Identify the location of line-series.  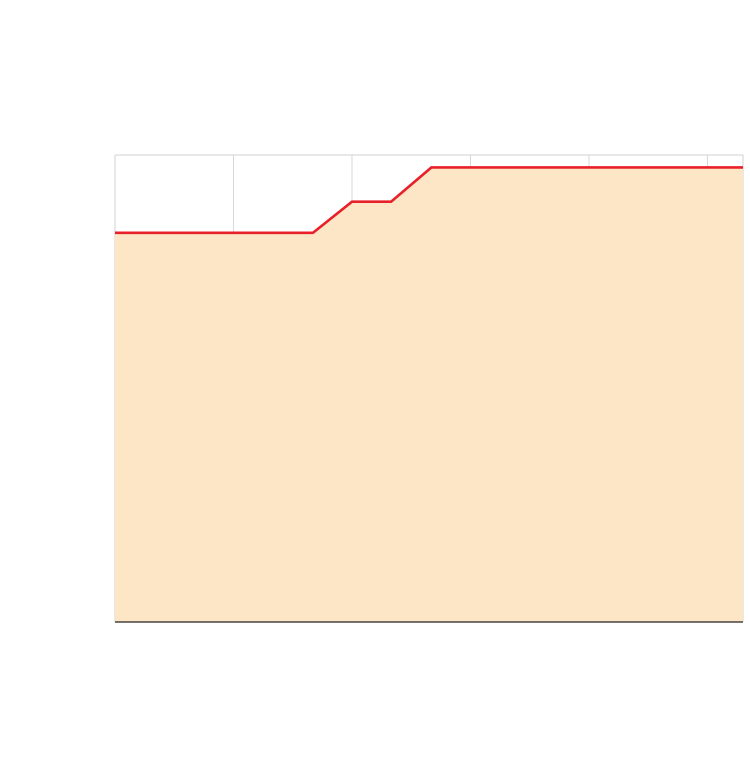
(429, 200).